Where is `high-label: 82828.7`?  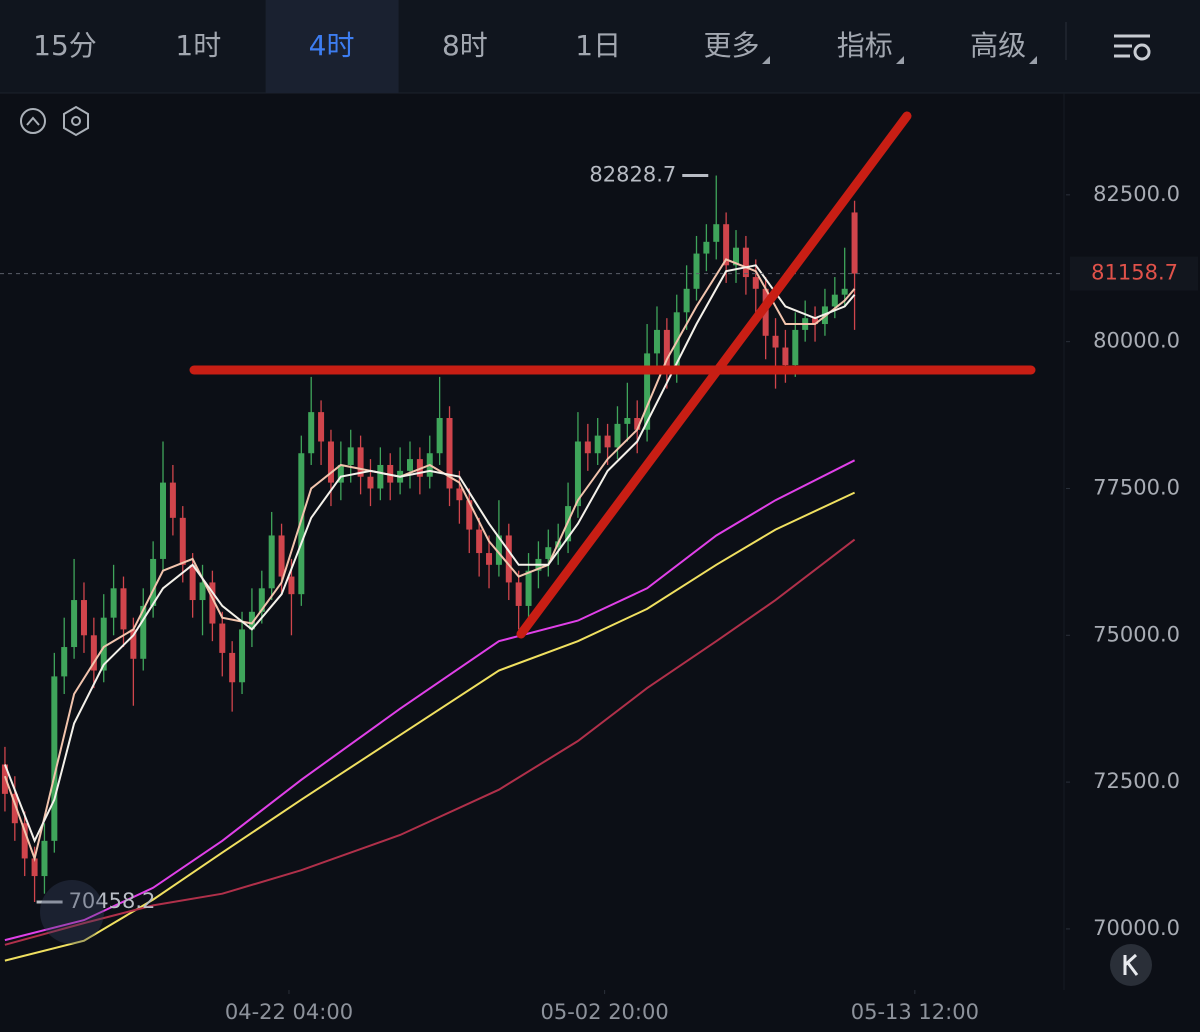 high-label: 82828.7 is located at coordinates (632, 175).